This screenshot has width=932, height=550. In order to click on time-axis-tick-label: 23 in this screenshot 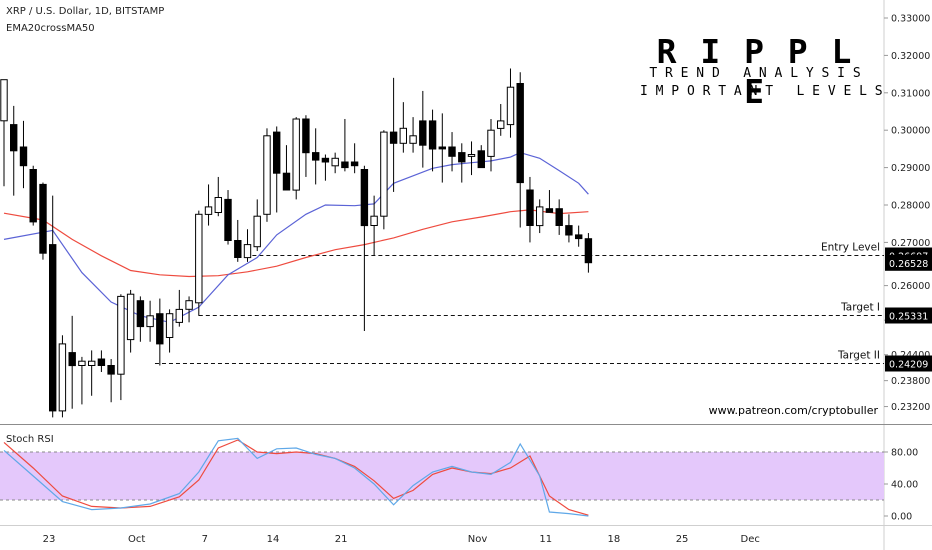, I will do `click(49, 539)`.